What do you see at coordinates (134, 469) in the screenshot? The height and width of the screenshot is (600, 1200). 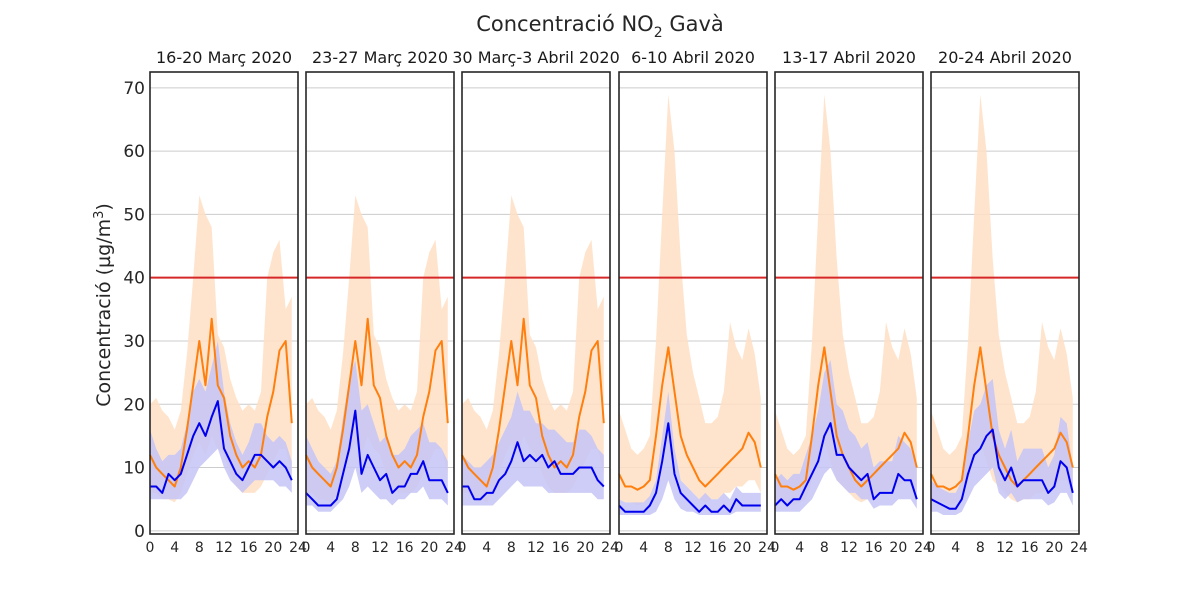 I see `y-tick-label: 10` at bounding box center [134, 469].